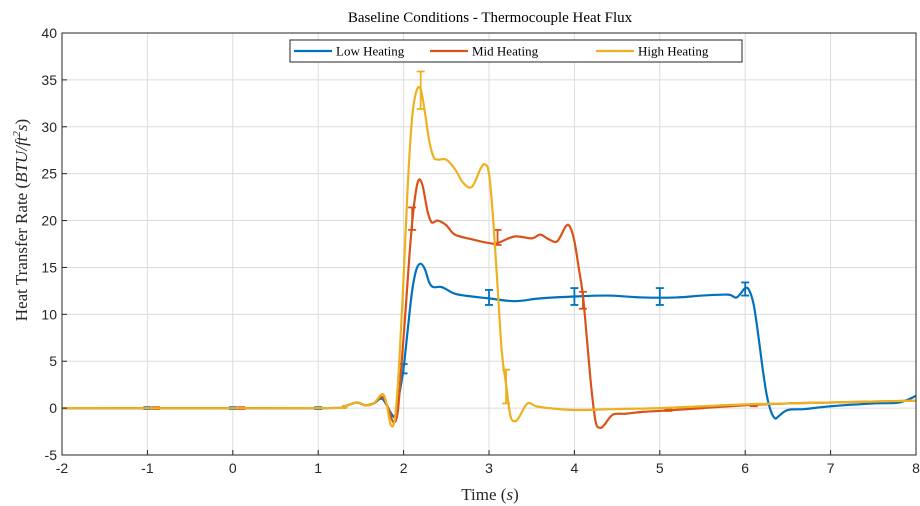 This screenshot has height=506, width=920. I want to click on x-tick-label: 8, so click(916, 468).